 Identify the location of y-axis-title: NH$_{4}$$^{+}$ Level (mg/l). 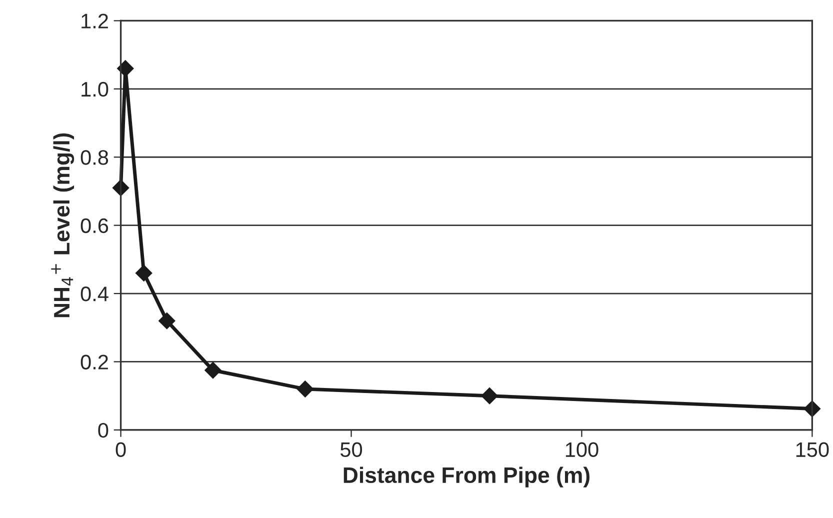
(62, 225).